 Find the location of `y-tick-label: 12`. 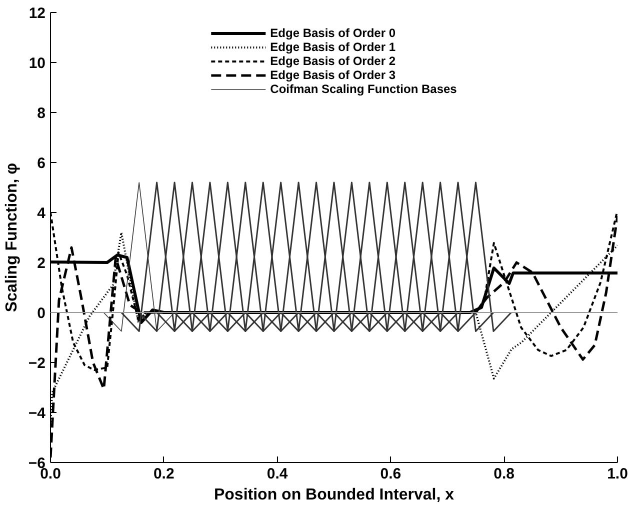

y-tick-label: 12 is located at coordinates (37, 13).